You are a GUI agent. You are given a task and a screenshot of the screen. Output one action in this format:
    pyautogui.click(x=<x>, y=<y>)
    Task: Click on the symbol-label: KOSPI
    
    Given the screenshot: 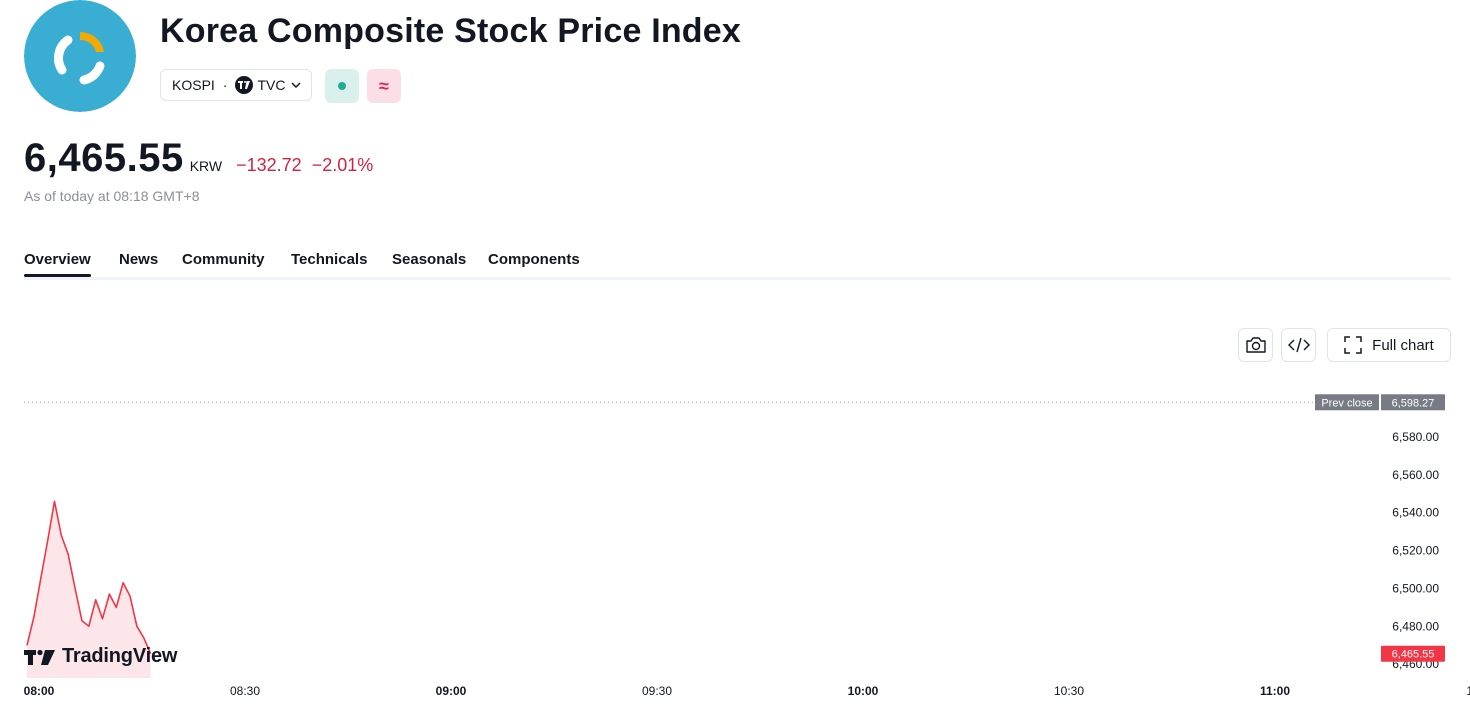 What is the action you would take?
    pyautogui.click(x=193, y=85)
    